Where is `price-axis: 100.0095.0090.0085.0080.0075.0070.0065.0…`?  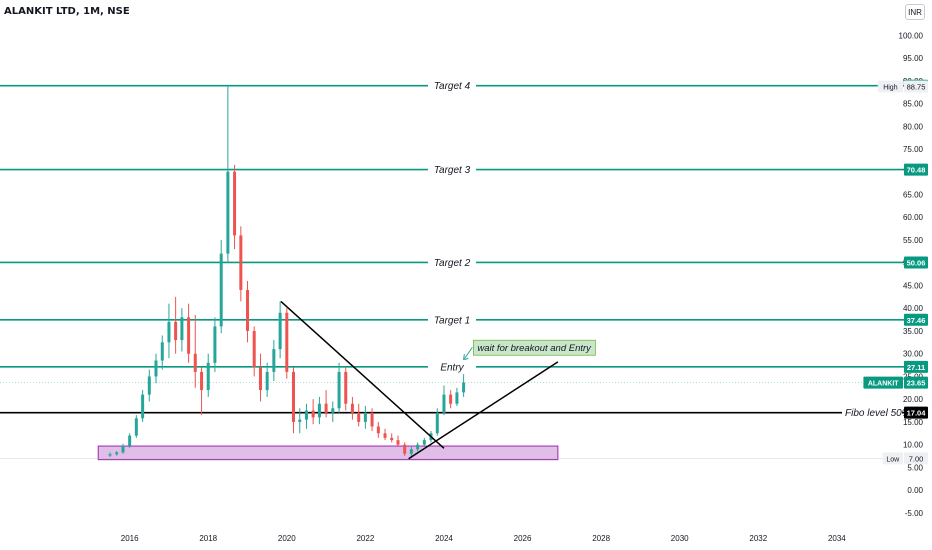
price-axis: 100.0095.0090.0085.0080.0075.0070.0065.0… is located at coordinates (911, 274).